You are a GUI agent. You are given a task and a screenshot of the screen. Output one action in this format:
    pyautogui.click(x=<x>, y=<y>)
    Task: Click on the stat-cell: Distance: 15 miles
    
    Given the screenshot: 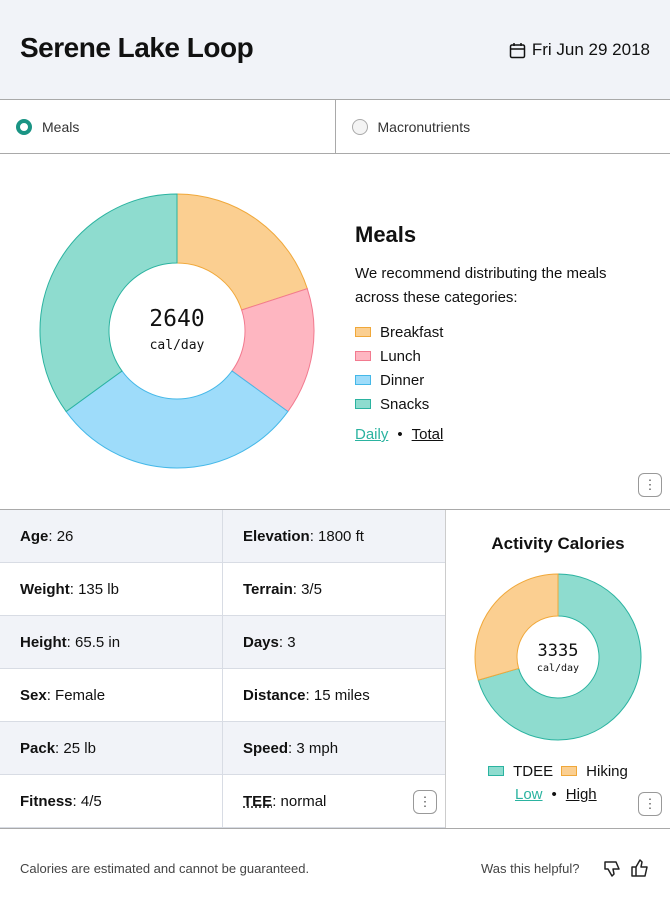 What is the action you would take?
    pyautogui.click(x=306, y=695)
    